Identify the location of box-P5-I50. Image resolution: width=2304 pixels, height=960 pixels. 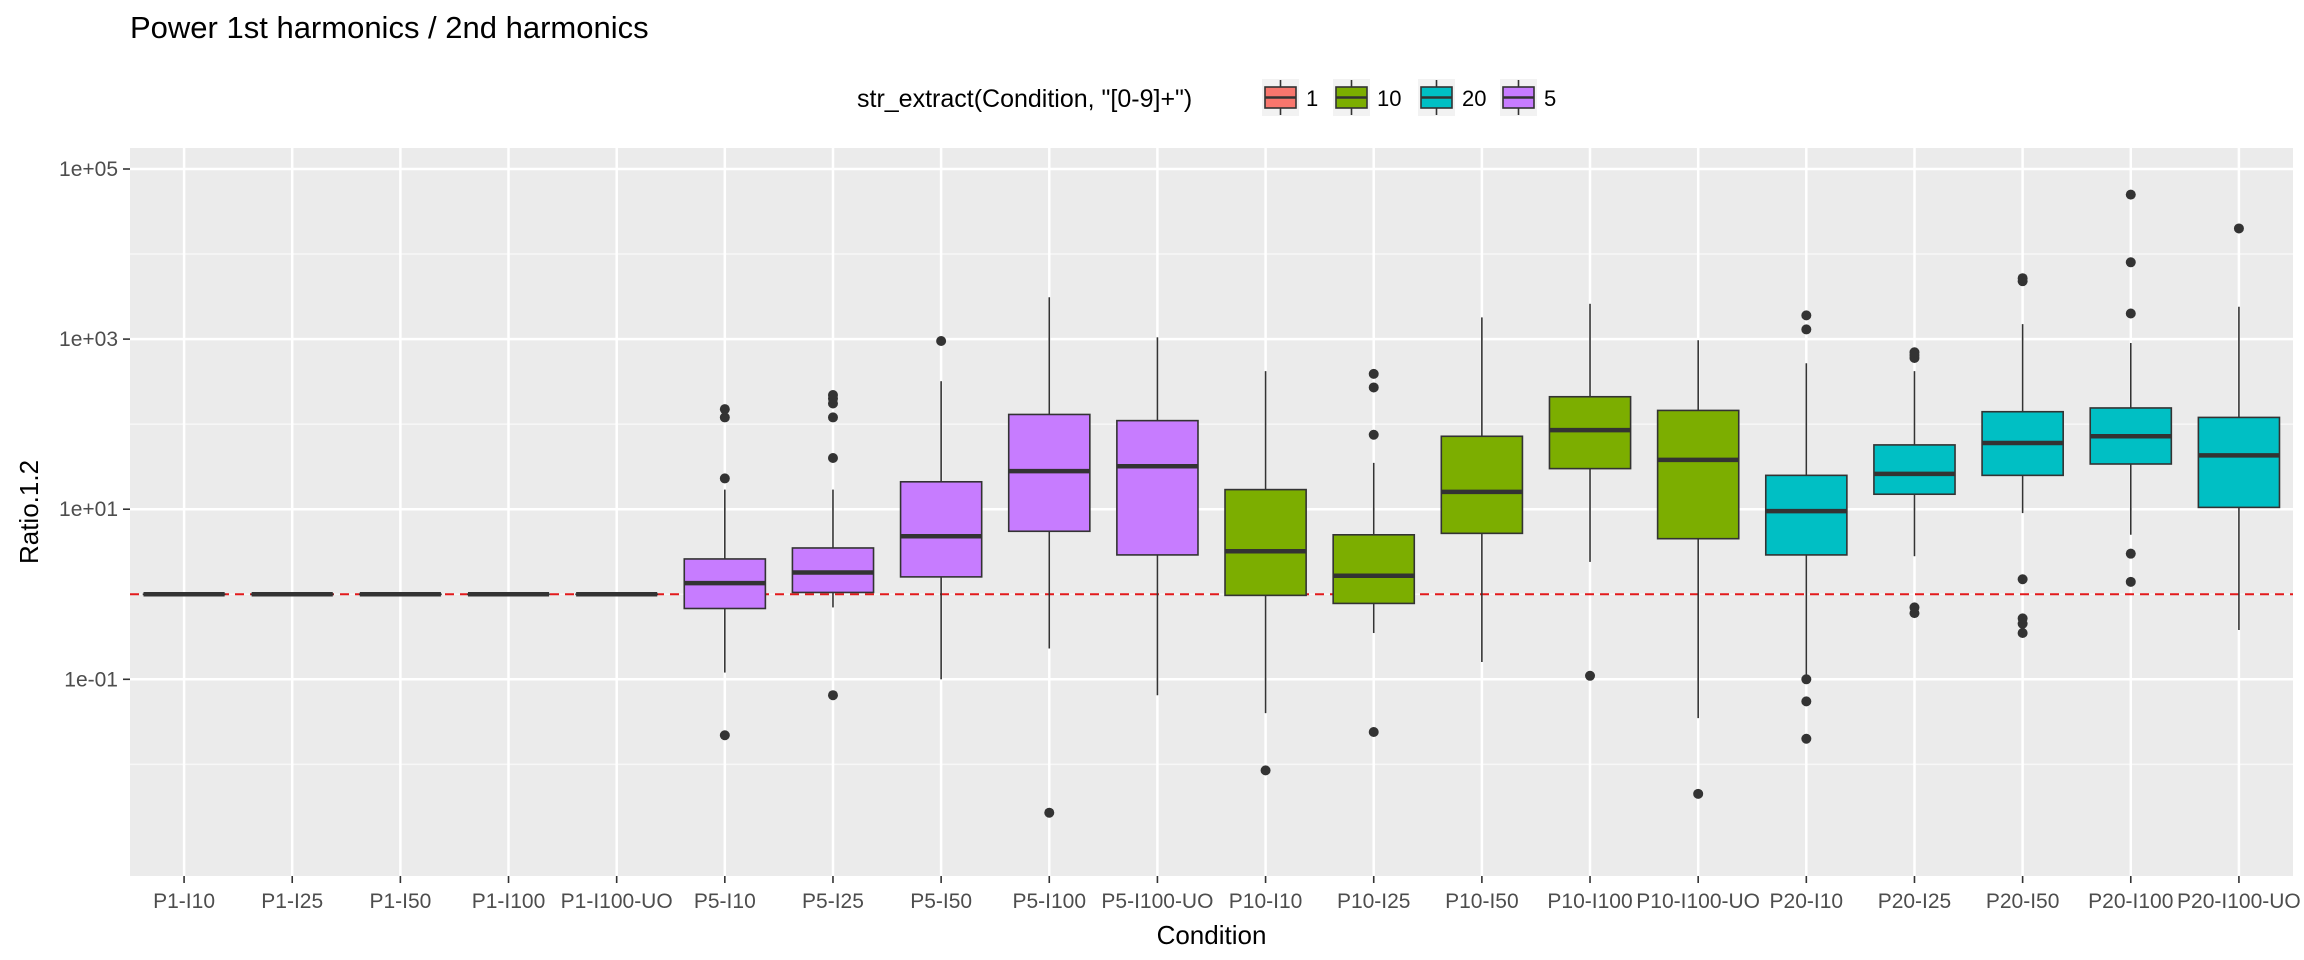
(941, 507).